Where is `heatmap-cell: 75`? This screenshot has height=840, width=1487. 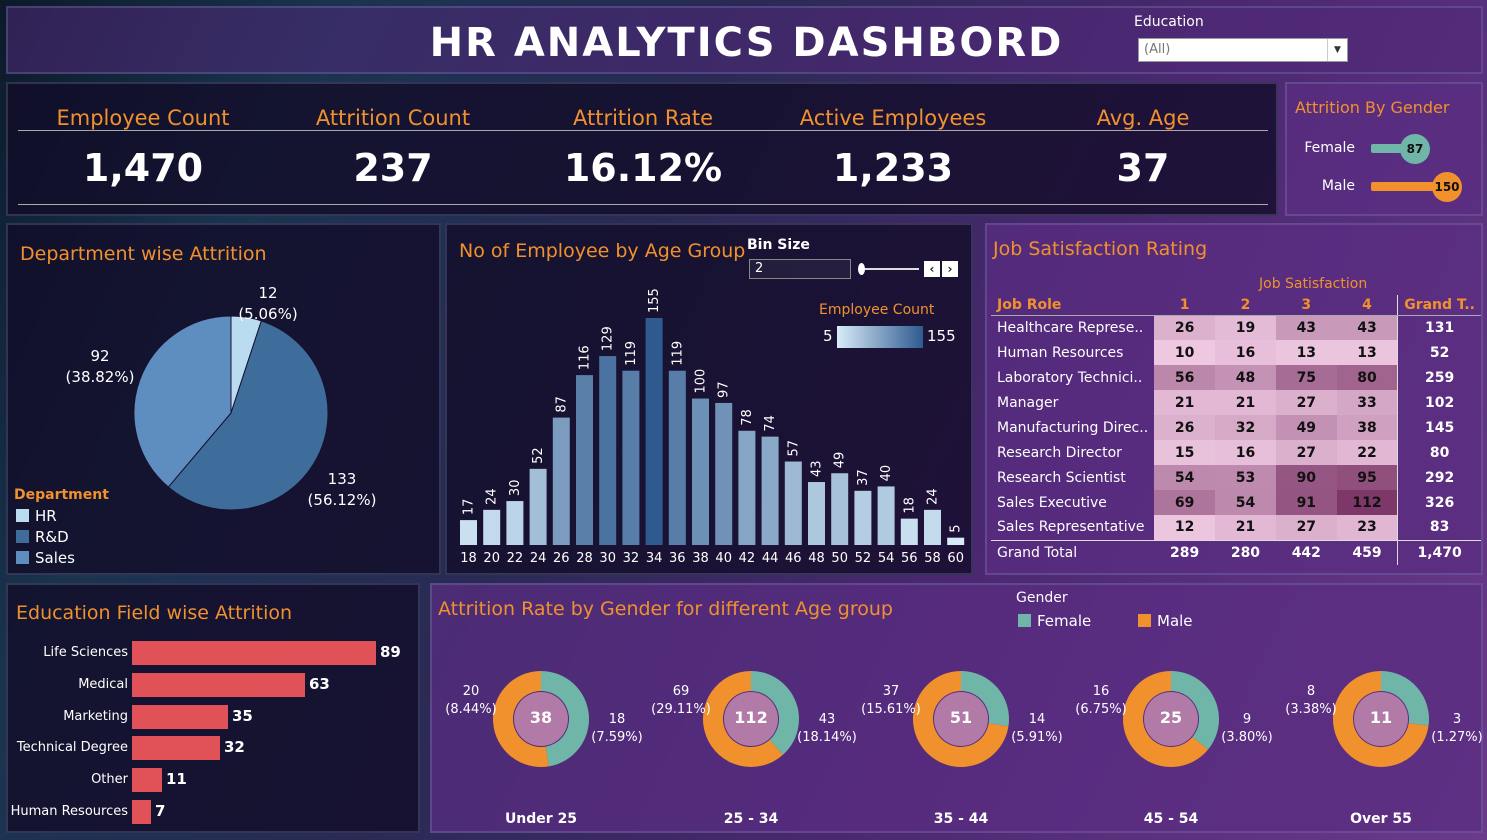 heatmap-cell: 75 is located at coordinates (1306, 377).